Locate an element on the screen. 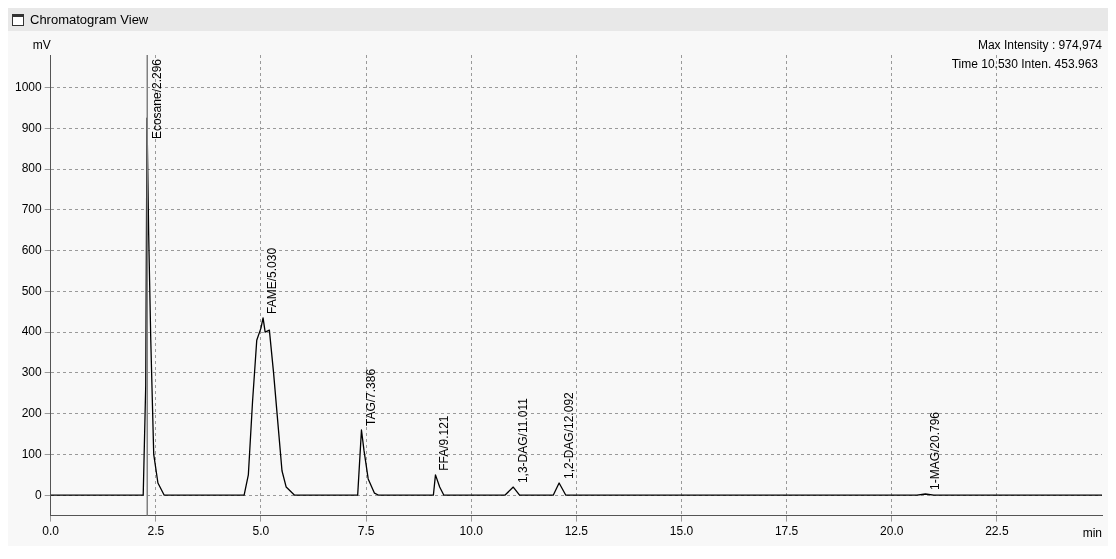 This screenshot has height=559, width=1116. y-tick-label: 400 is located at coordinates (32, 331).